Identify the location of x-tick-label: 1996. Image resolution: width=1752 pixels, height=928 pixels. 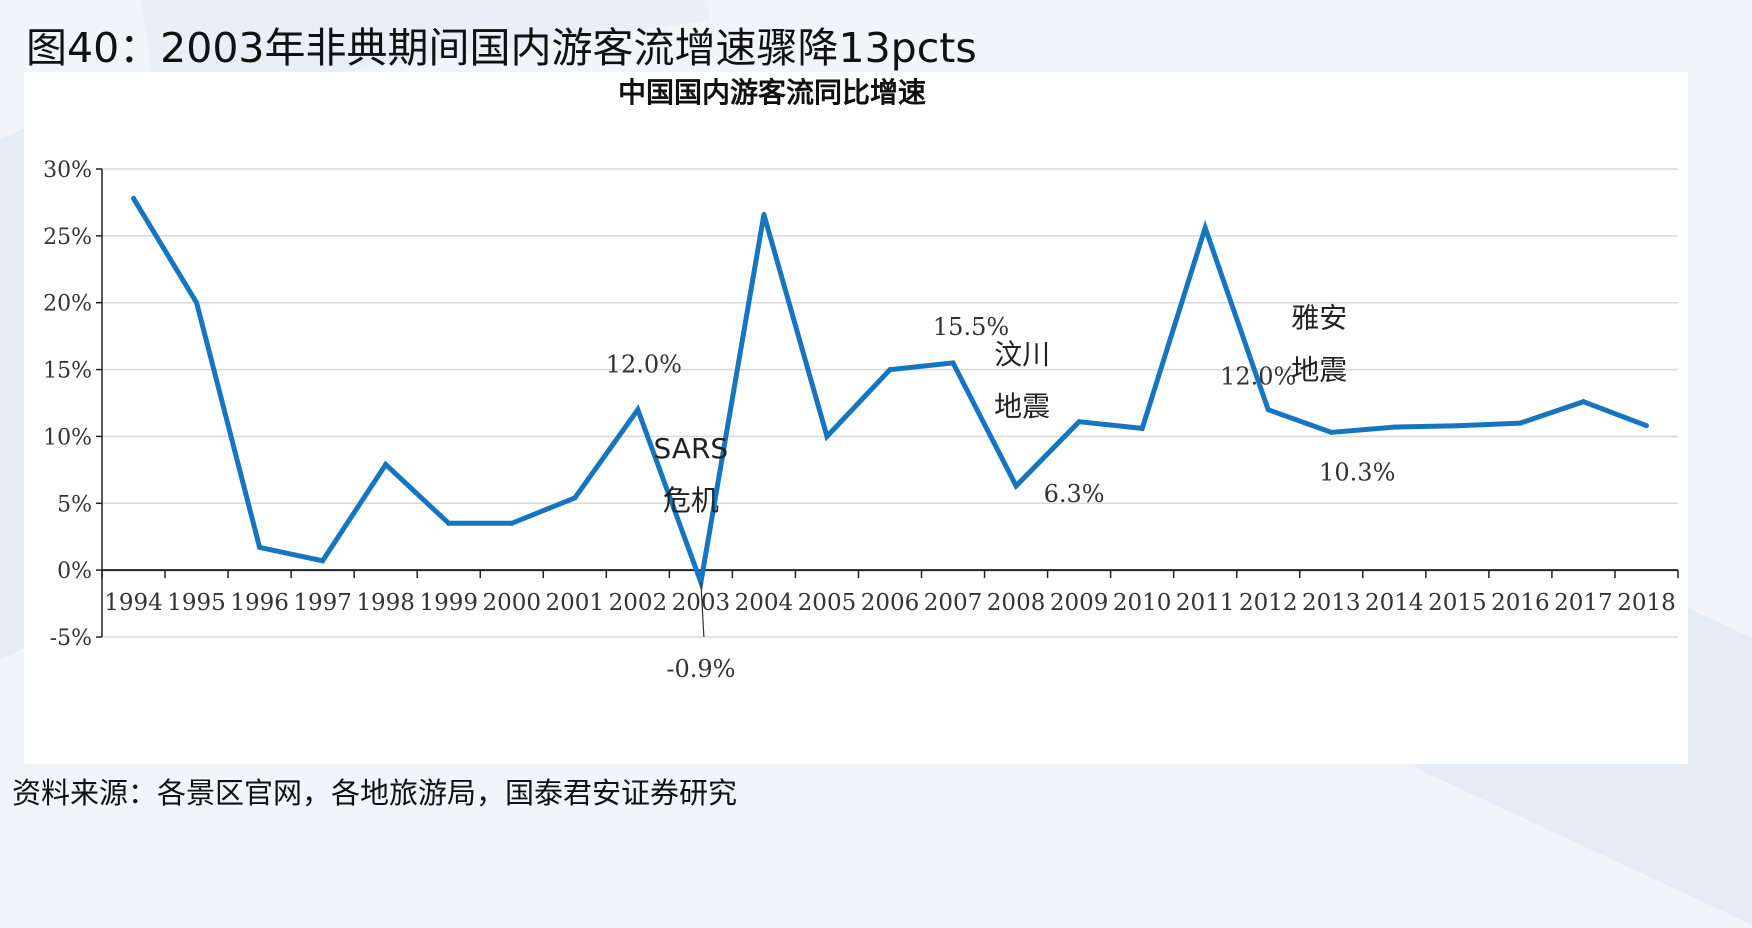
(259, 603).